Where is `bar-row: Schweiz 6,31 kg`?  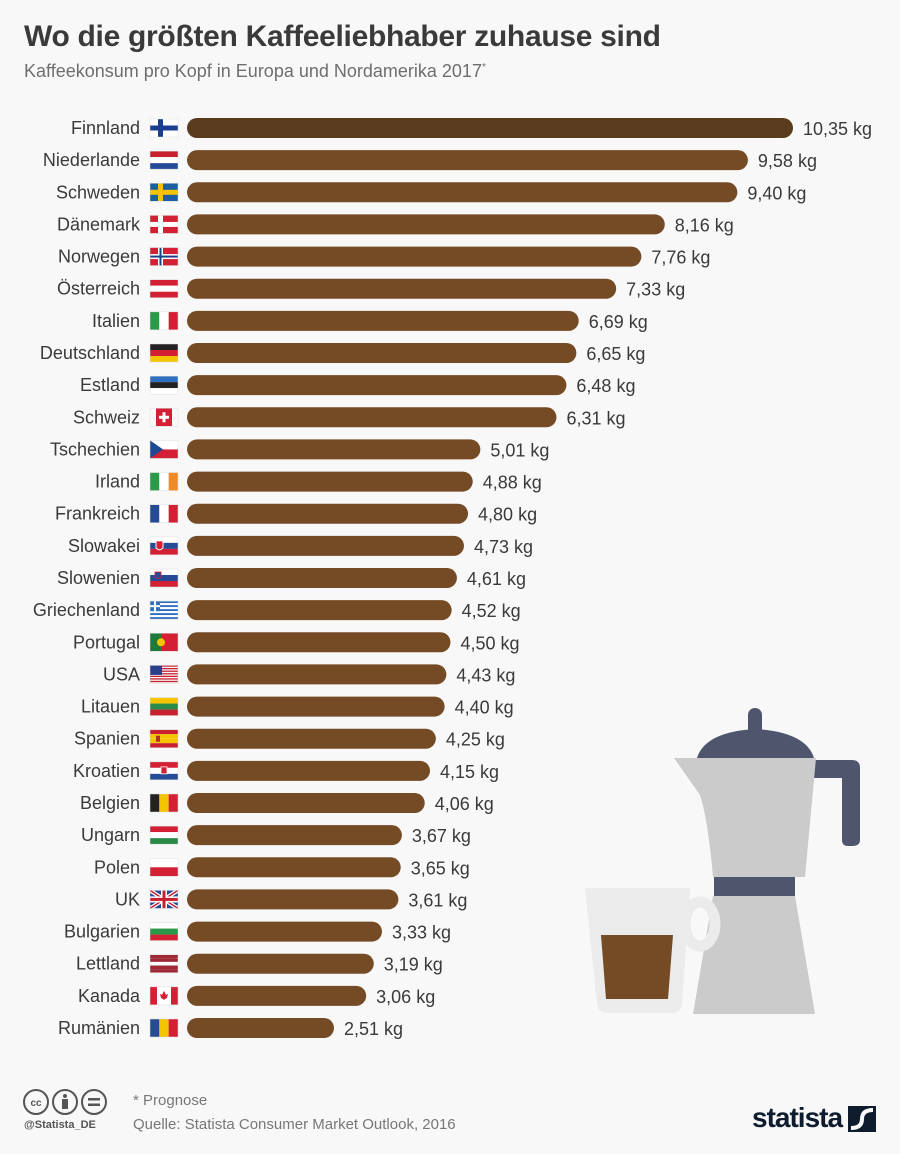
bar-row: Schweiz 6,31 kg is located at coordinates (349, 417).